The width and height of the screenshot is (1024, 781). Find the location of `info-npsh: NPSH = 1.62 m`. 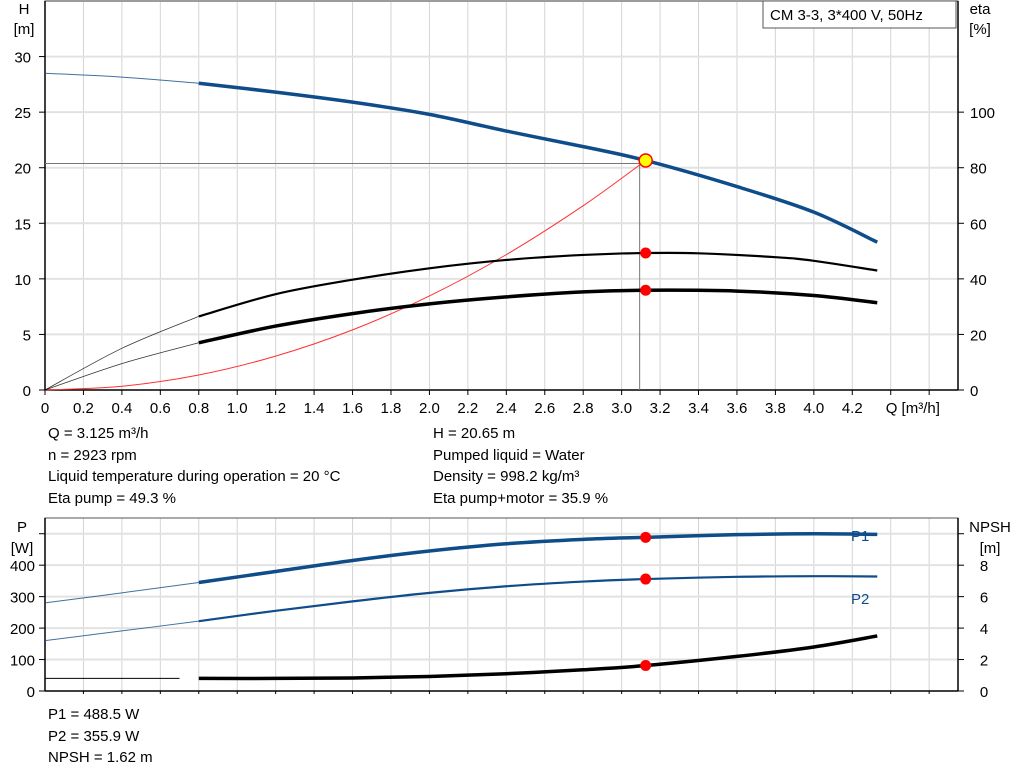

info-npsh: NPSH = 1.62 m is located at coordinates (100, 757).